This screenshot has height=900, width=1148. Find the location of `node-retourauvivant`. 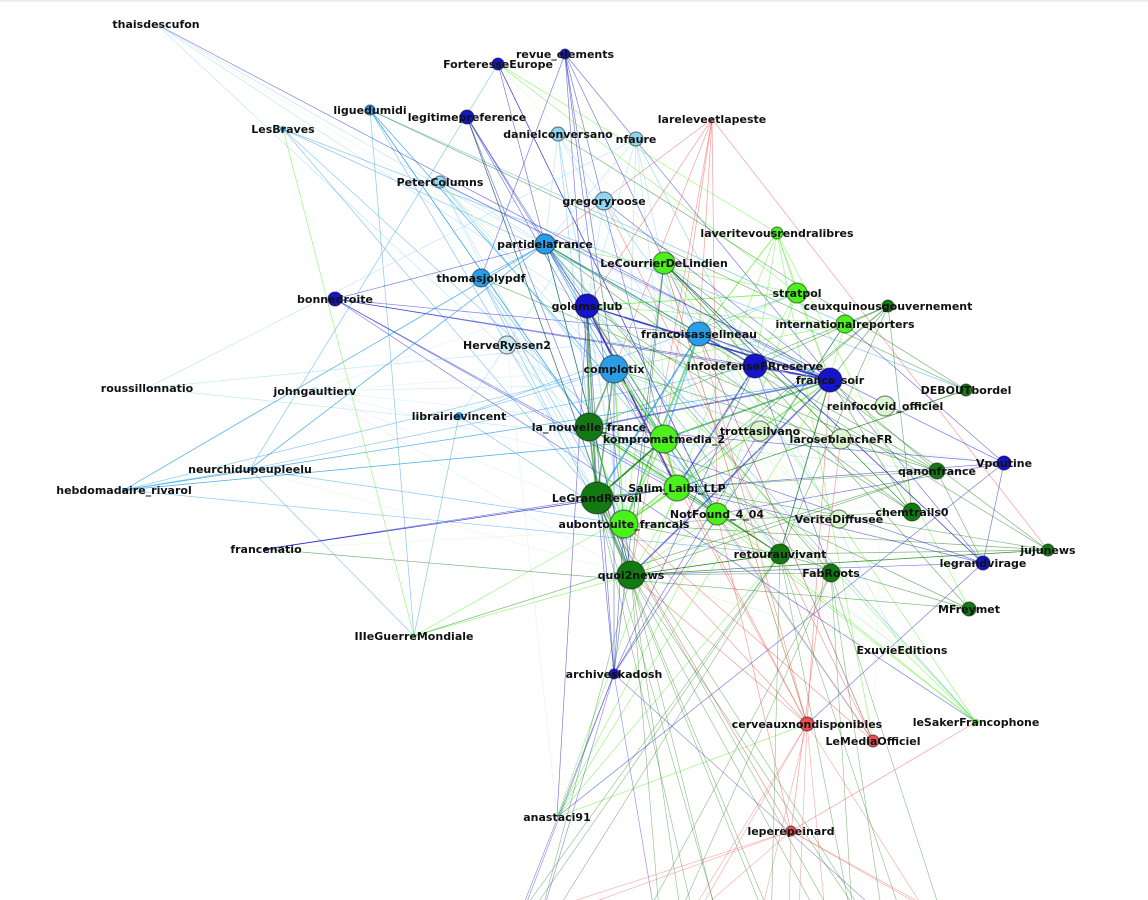

node-retourauvivant is located at coordinates (780, 554).